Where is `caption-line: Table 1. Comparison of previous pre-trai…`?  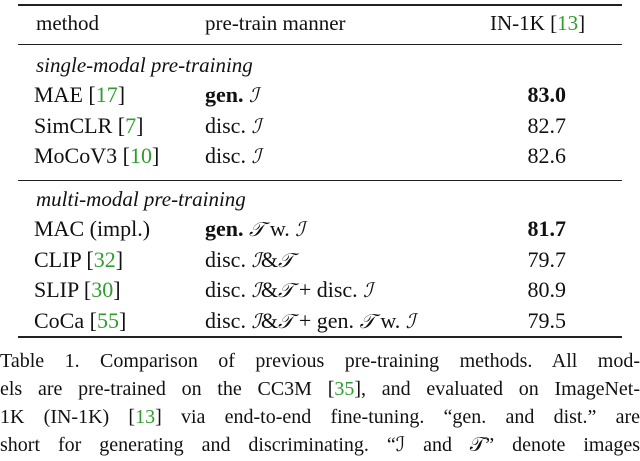 caption-line: Table 1. Comparison of previous pre-trai… is located at coordinates (320, 361).